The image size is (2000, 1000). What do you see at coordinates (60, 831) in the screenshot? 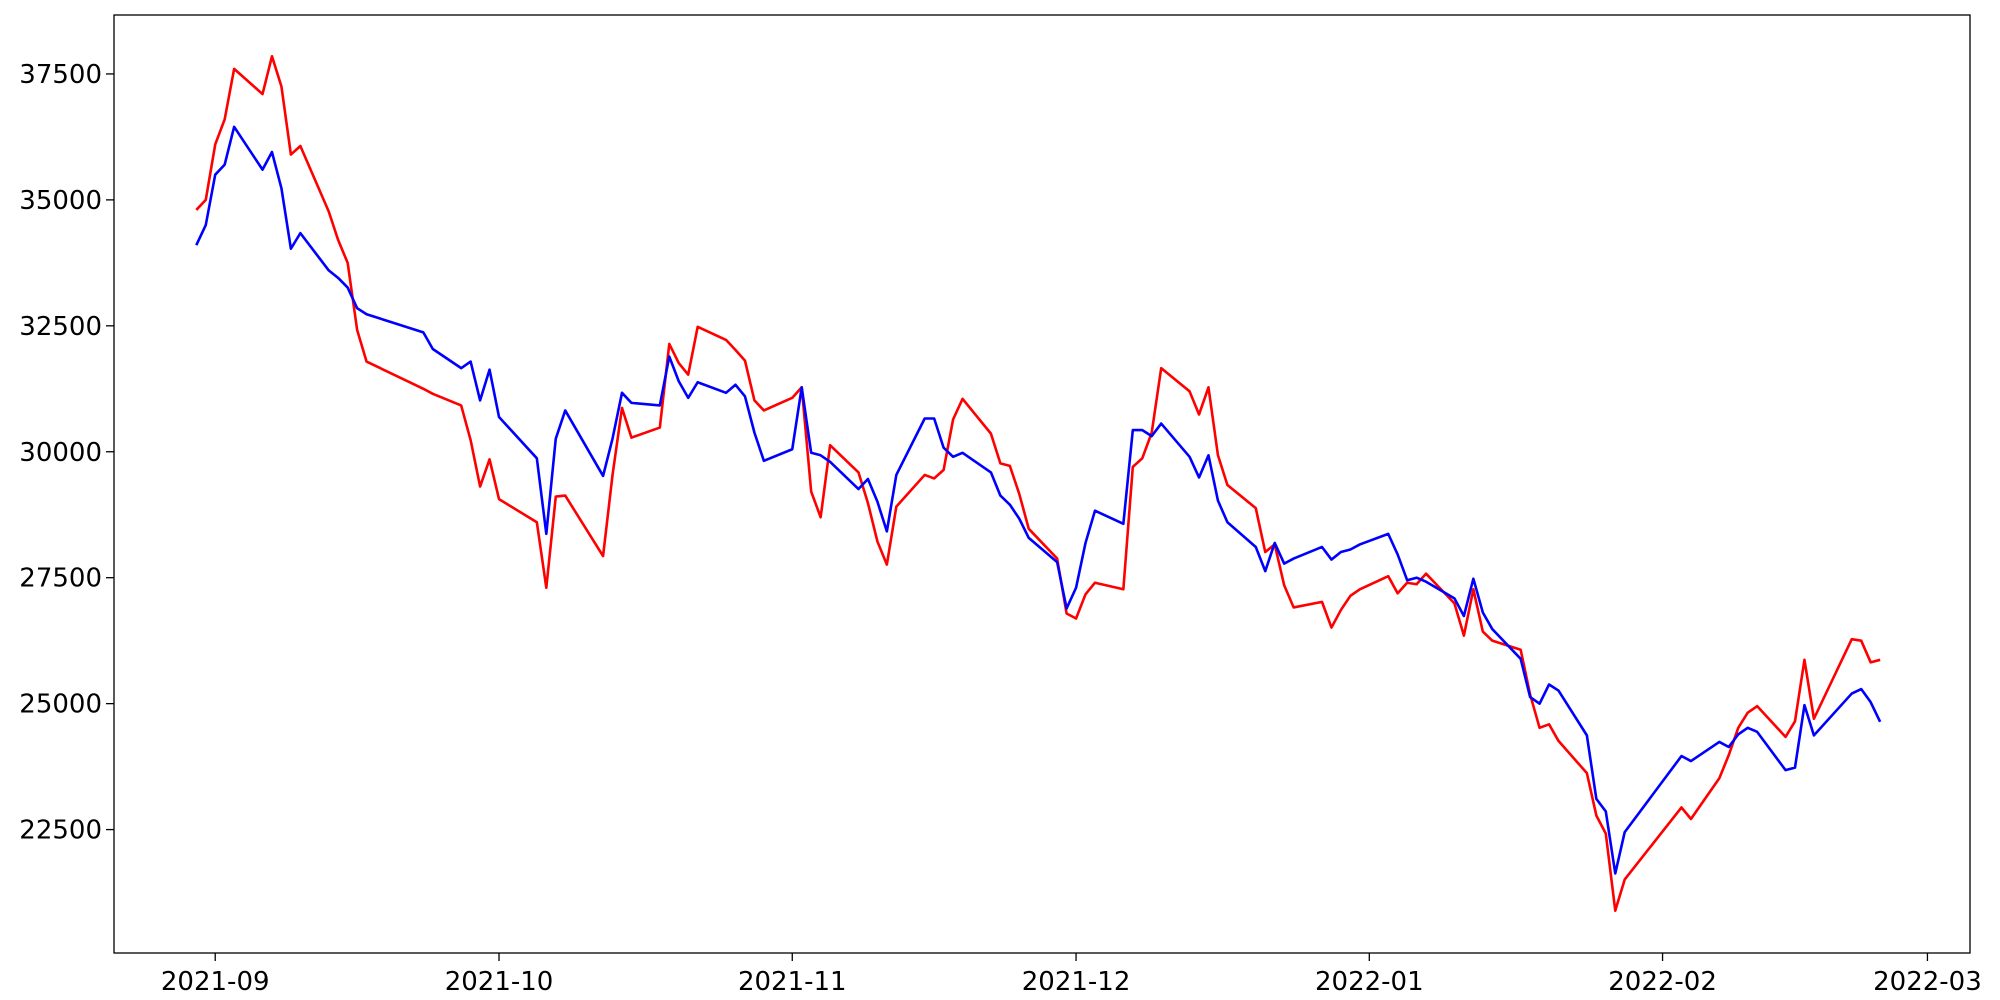
I see `y-tick-label: 22500` at bounding box center [60, 831].